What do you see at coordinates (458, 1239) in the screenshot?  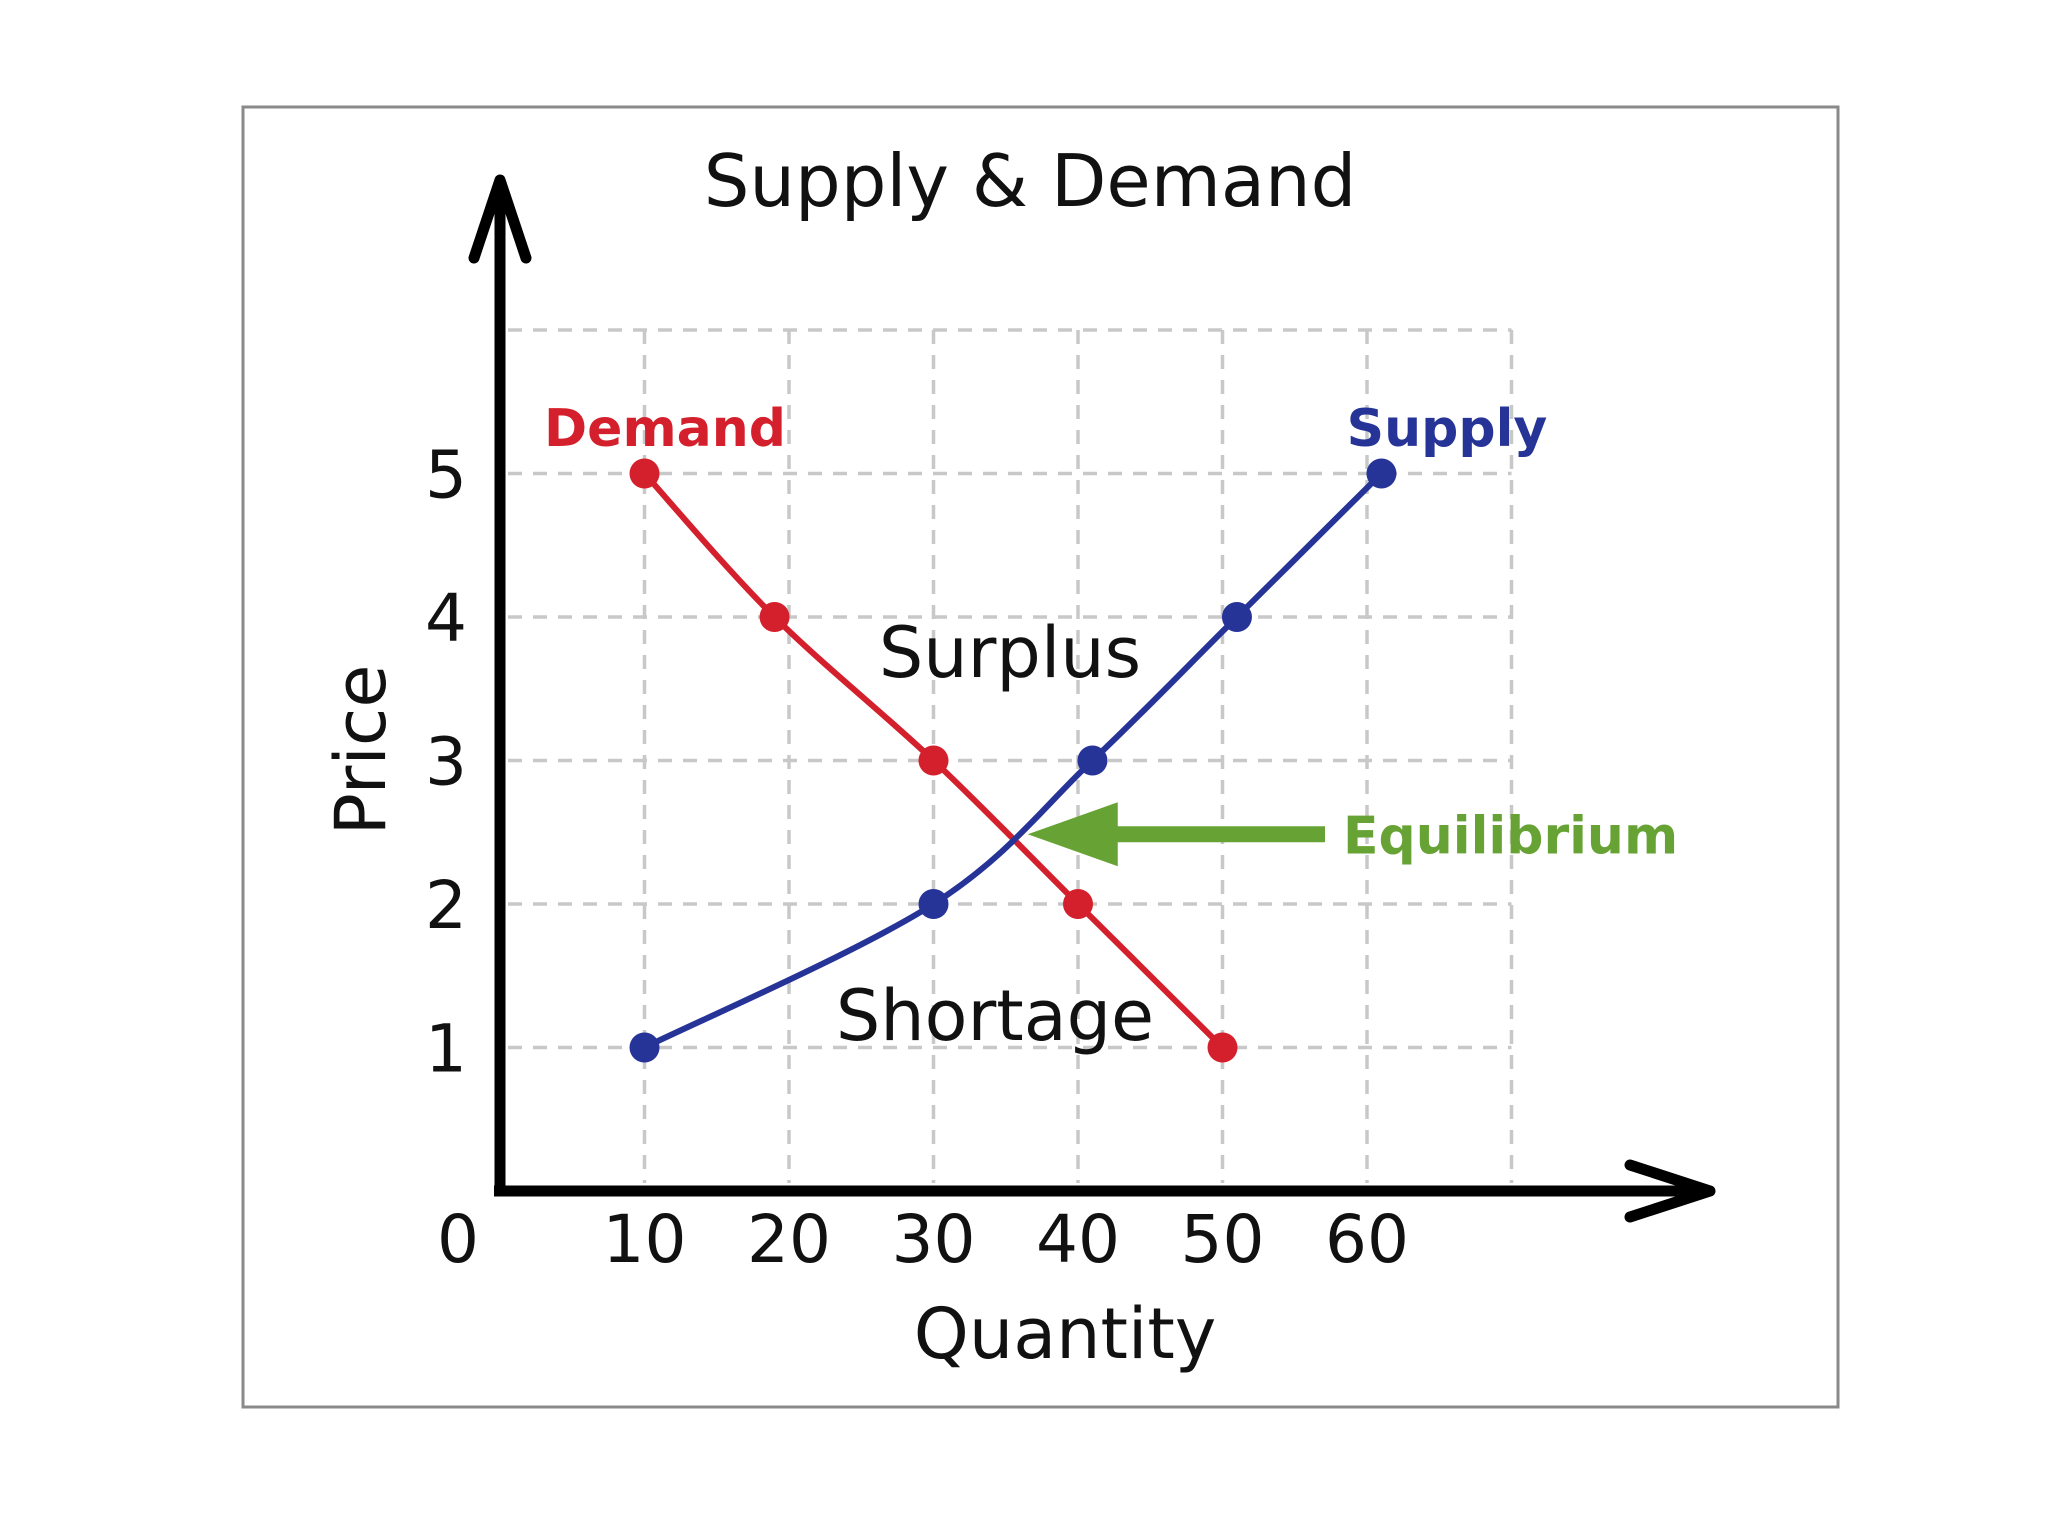 I see `x-tick-label: 0` at bounding box center [458, 1239].